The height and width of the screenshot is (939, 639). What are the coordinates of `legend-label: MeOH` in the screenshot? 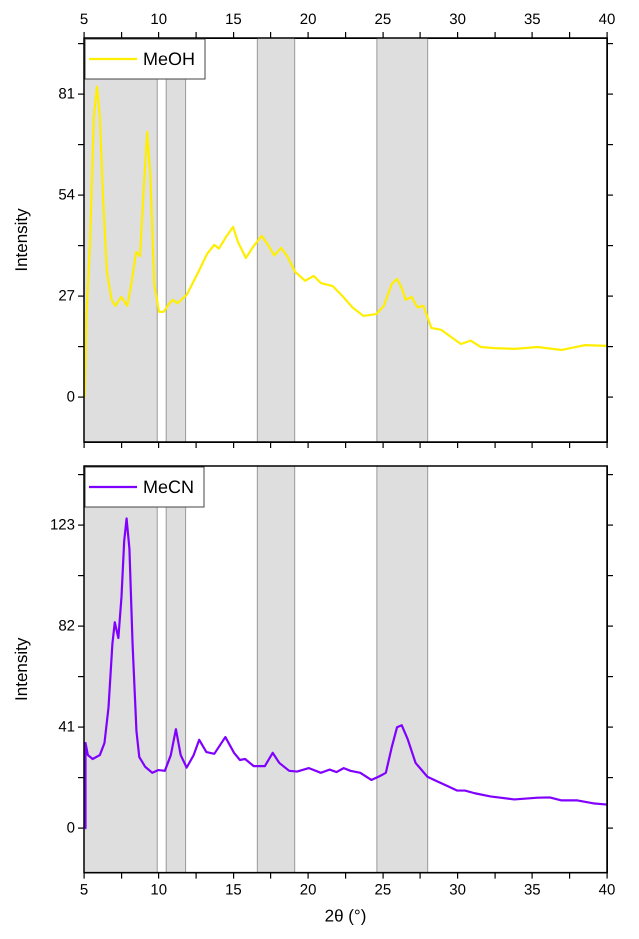 It's located at (169, 58).